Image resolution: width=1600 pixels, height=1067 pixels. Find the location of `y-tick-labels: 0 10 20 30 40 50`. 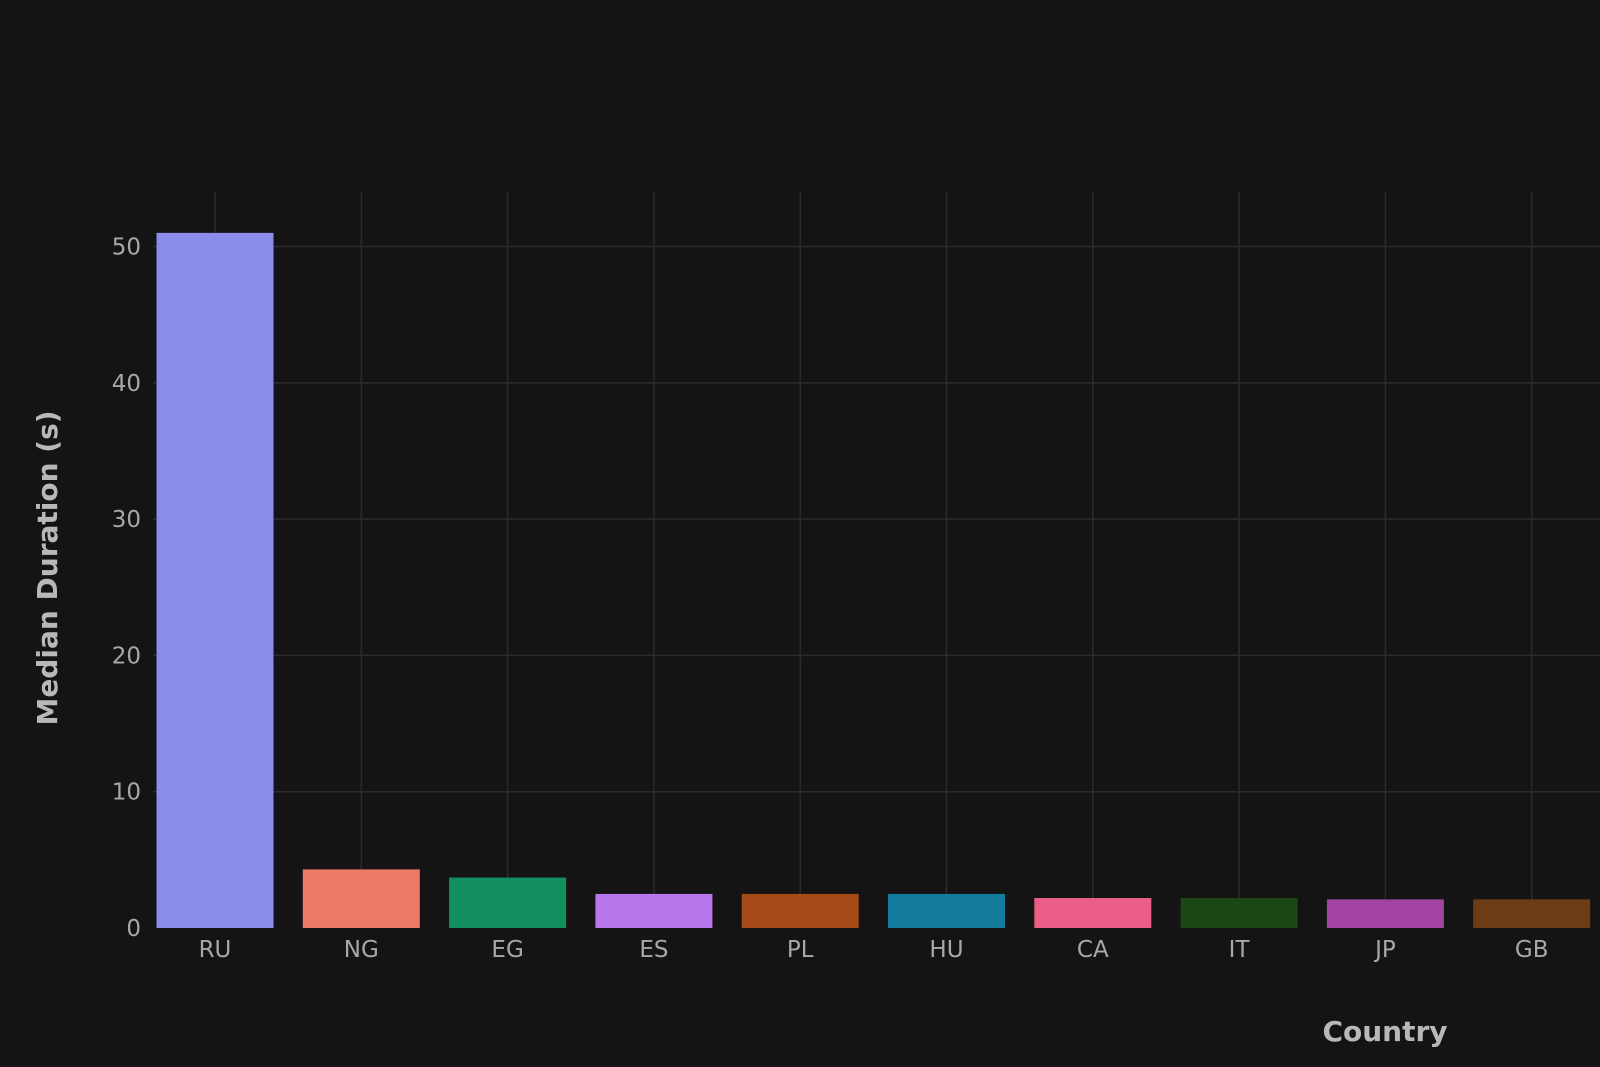

y-tick-labels: 0 10 20 30 40 50 is located at coordinates (126, 588).